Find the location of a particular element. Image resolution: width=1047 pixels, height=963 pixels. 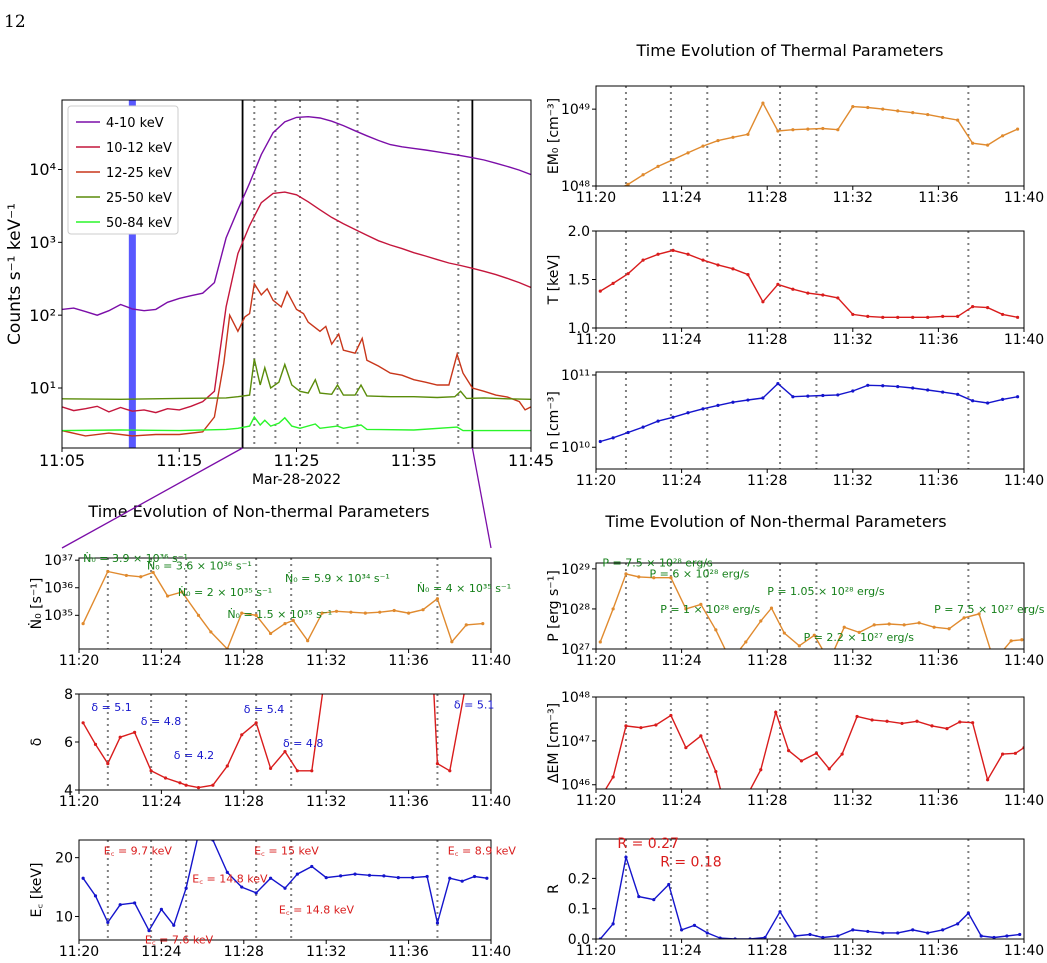

y-tick-label: 0.1 is located at coordinates (579, 910).